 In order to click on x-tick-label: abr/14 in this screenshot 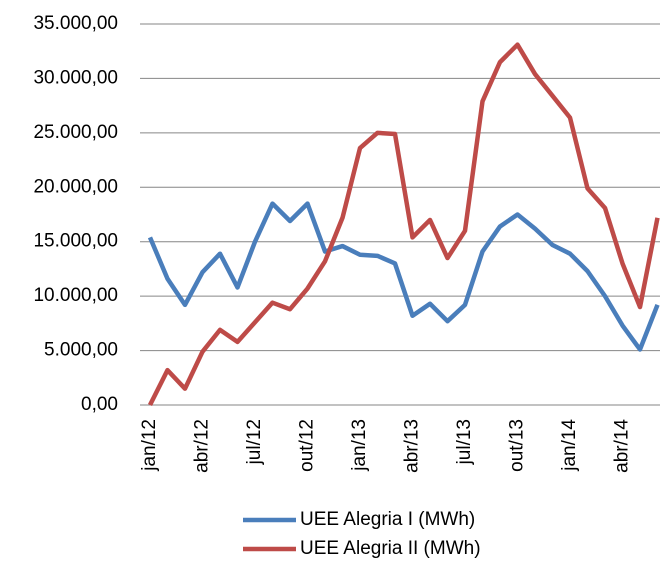, I will do `click(622, 446)`.